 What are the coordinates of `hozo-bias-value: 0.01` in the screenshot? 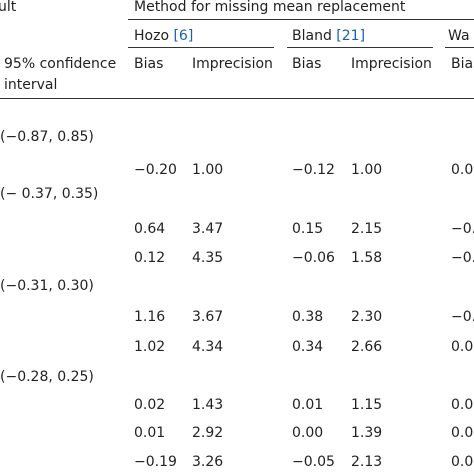 It's located at (150, 433).